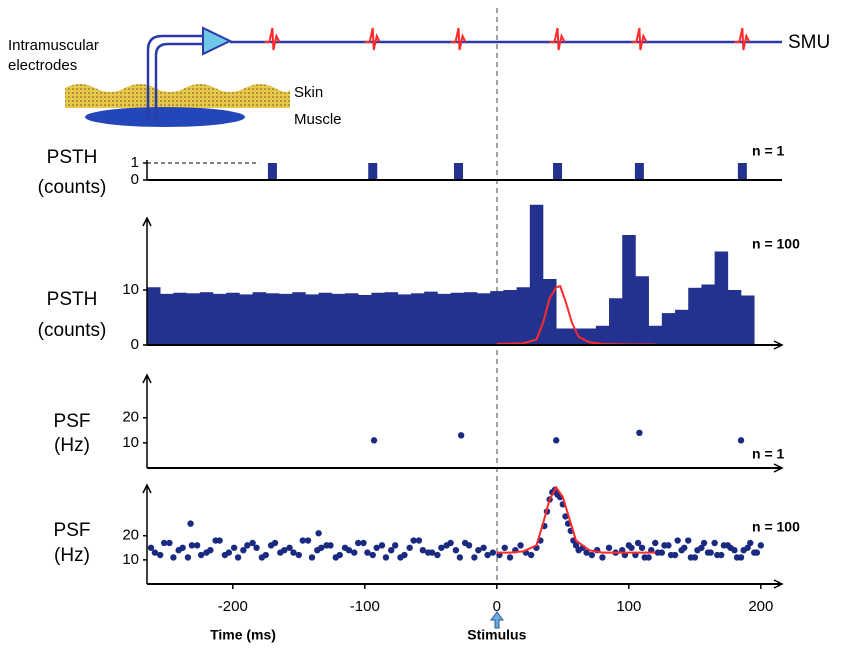  What do you see at coordinates (179, 81) in the screenshot?
I see `electrode` at bounding box center [179, 81].